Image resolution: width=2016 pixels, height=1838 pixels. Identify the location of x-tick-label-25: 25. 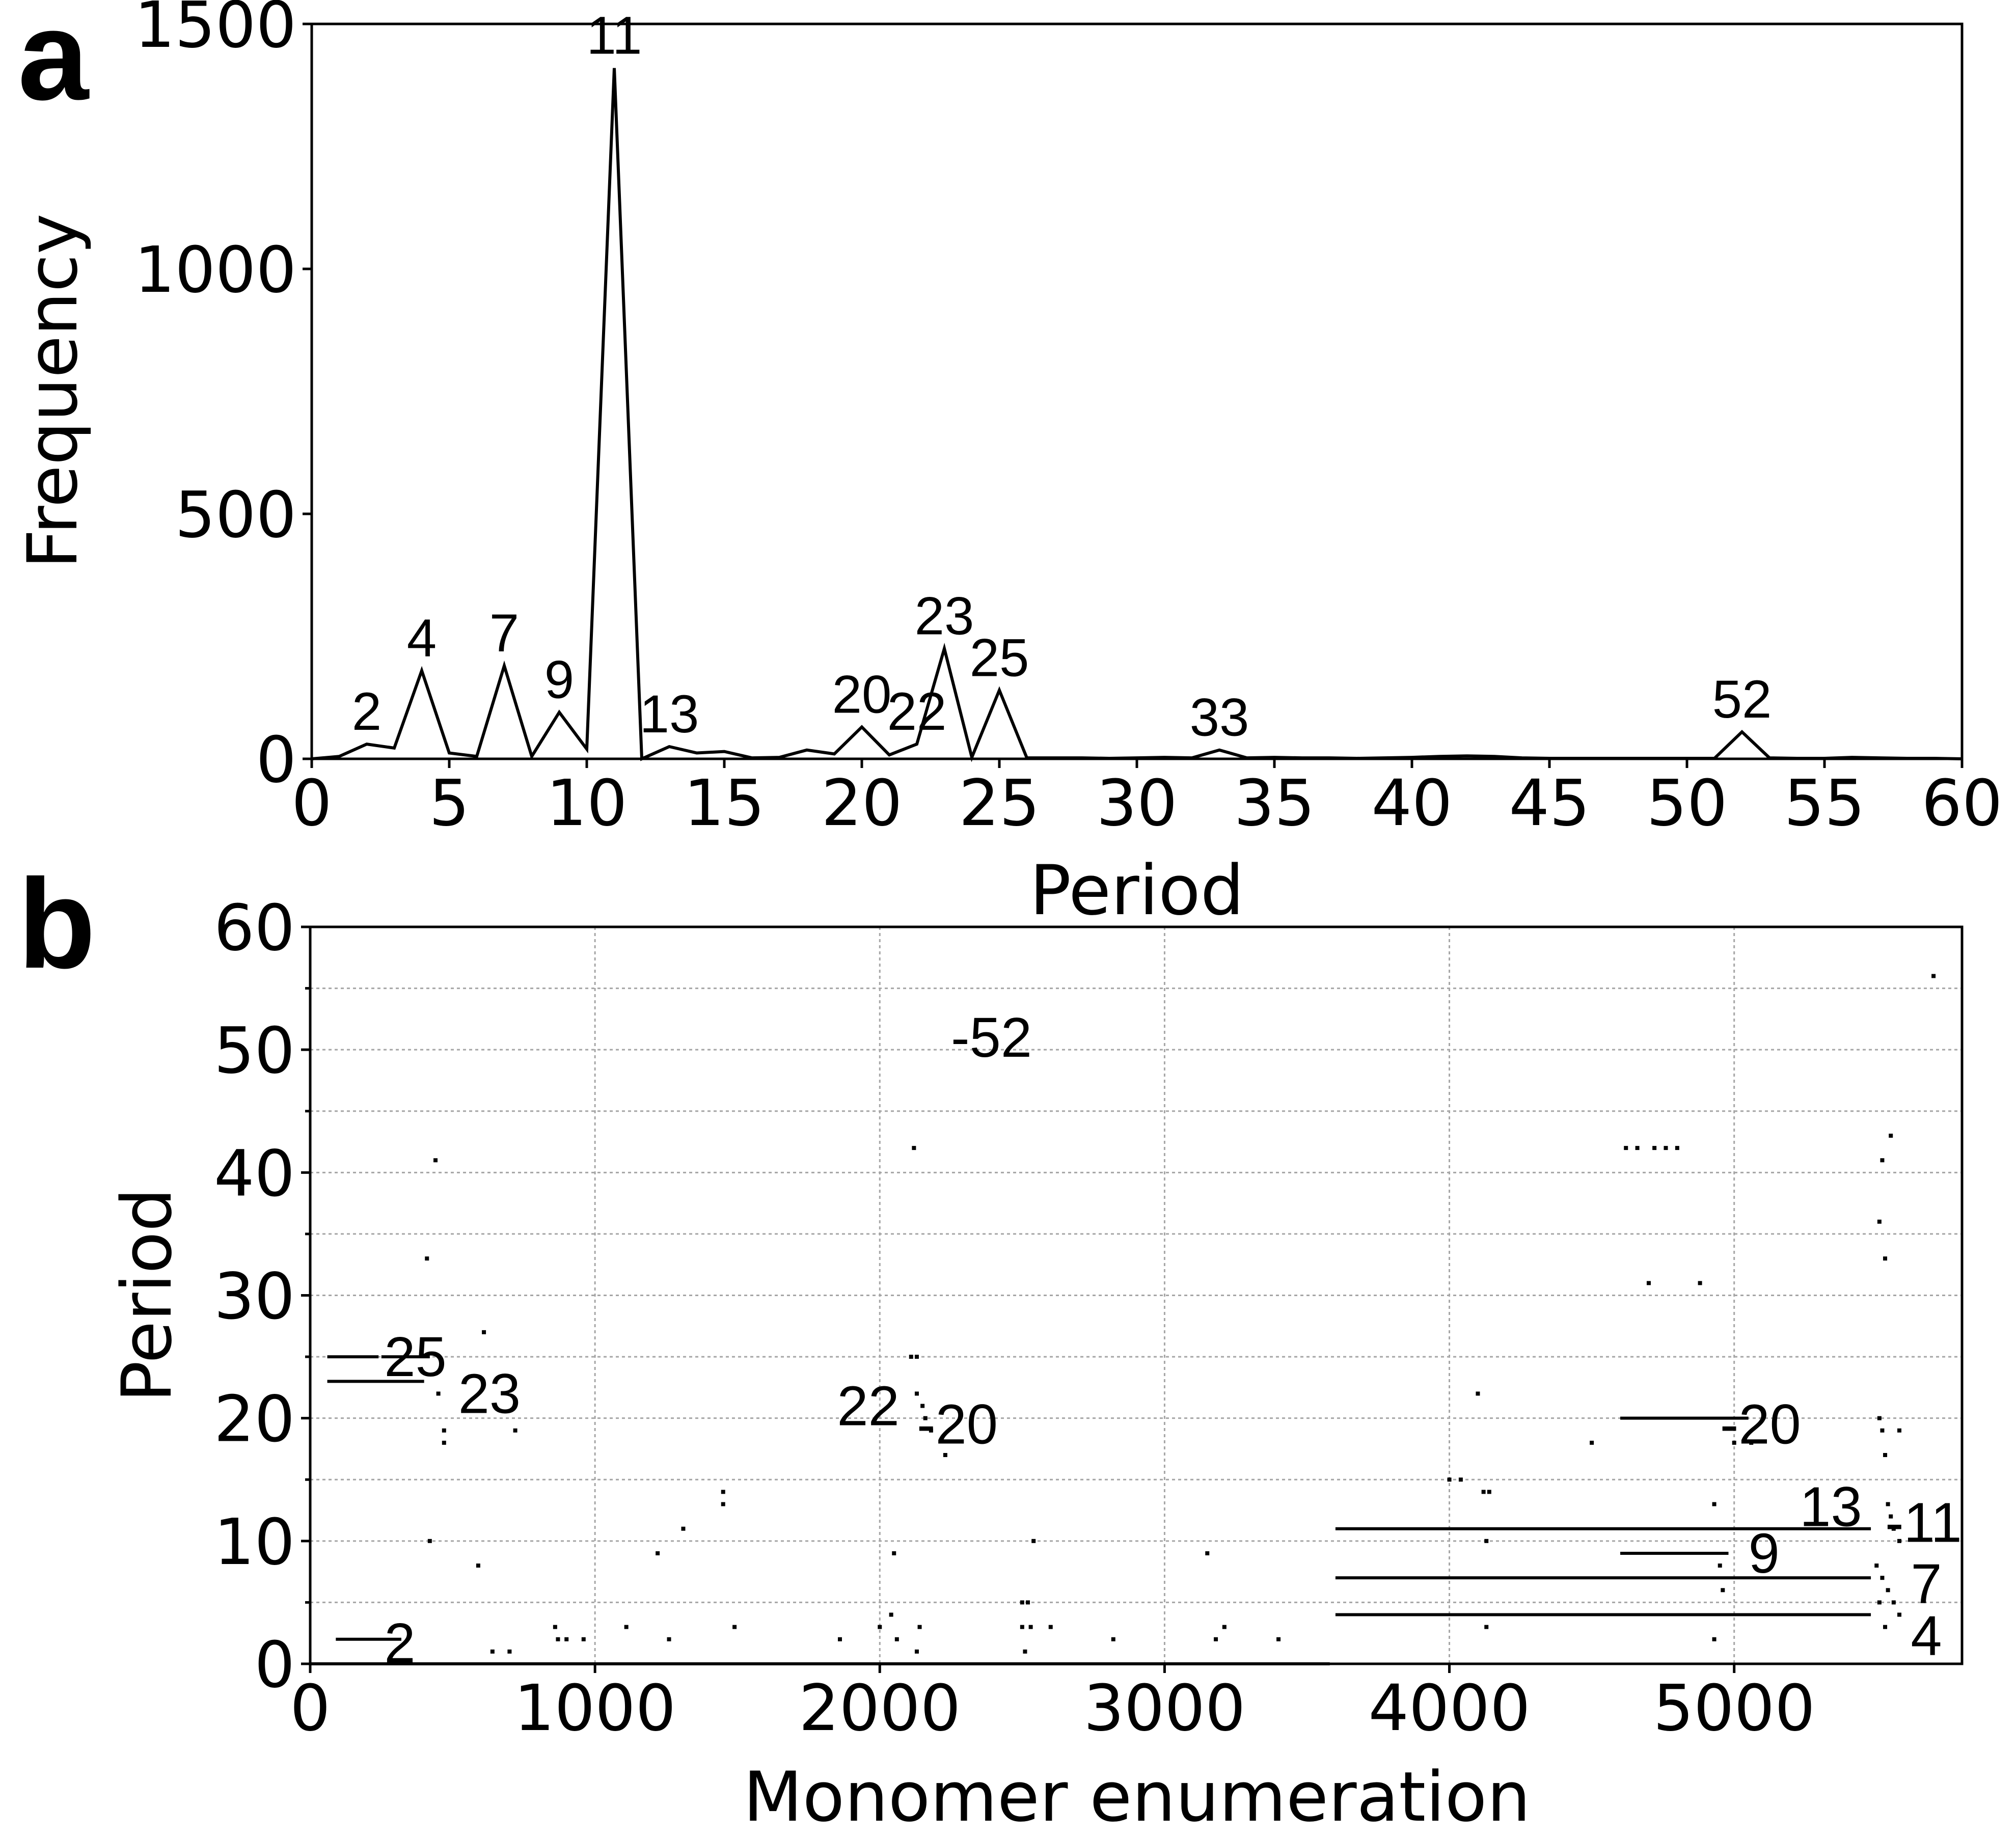
(1000, 803).